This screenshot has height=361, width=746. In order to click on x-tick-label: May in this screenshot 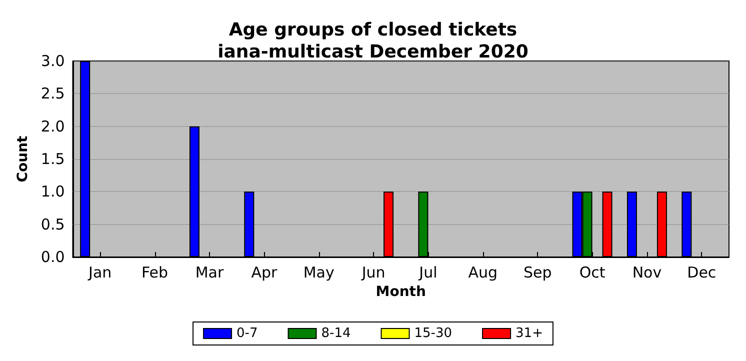, I will do `click(318, 273)`.